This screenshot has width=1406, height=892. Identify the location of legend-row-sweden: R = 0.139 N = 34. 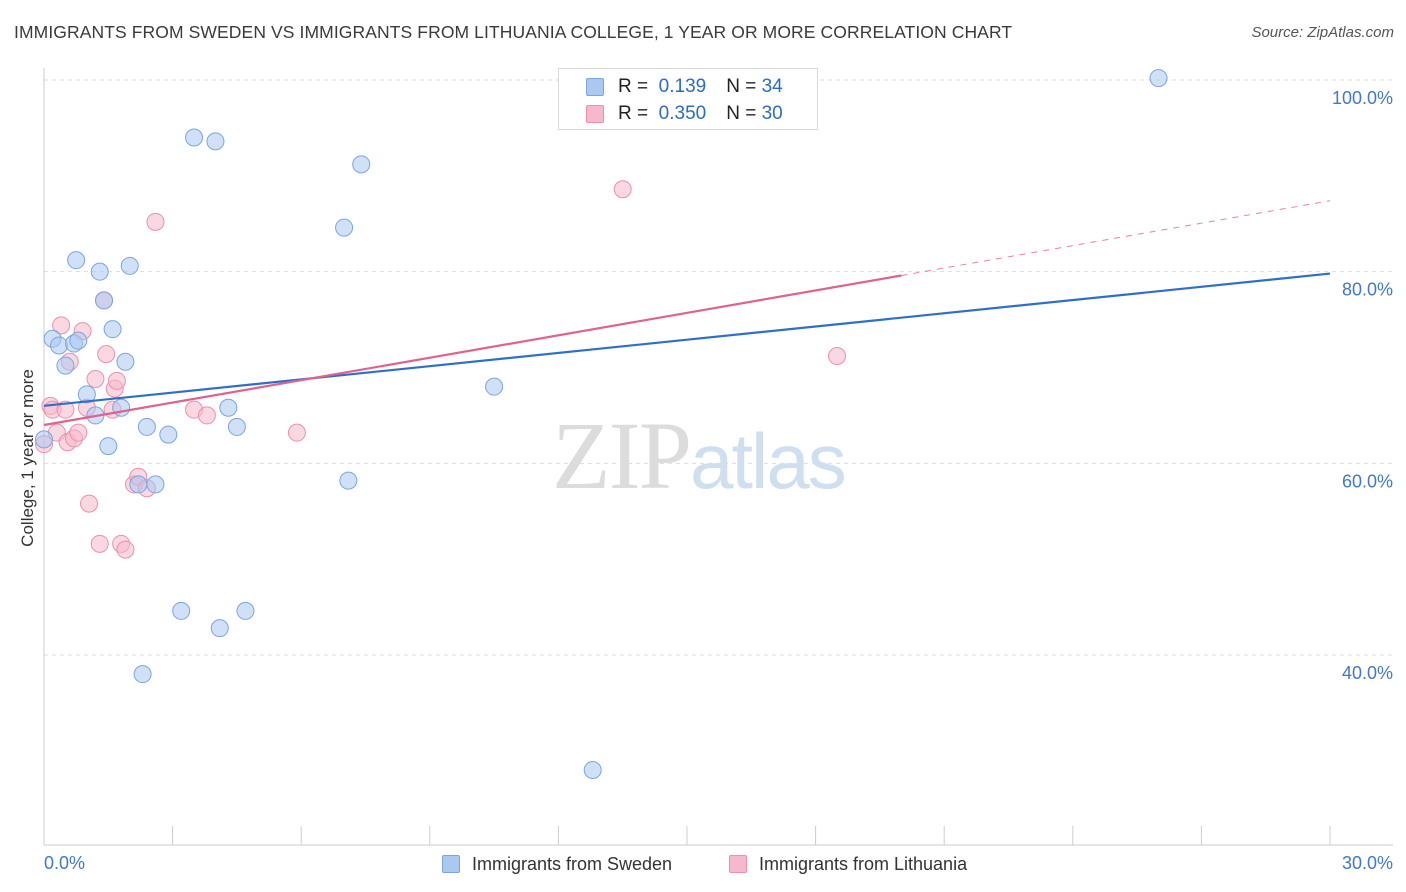
(684, 87).